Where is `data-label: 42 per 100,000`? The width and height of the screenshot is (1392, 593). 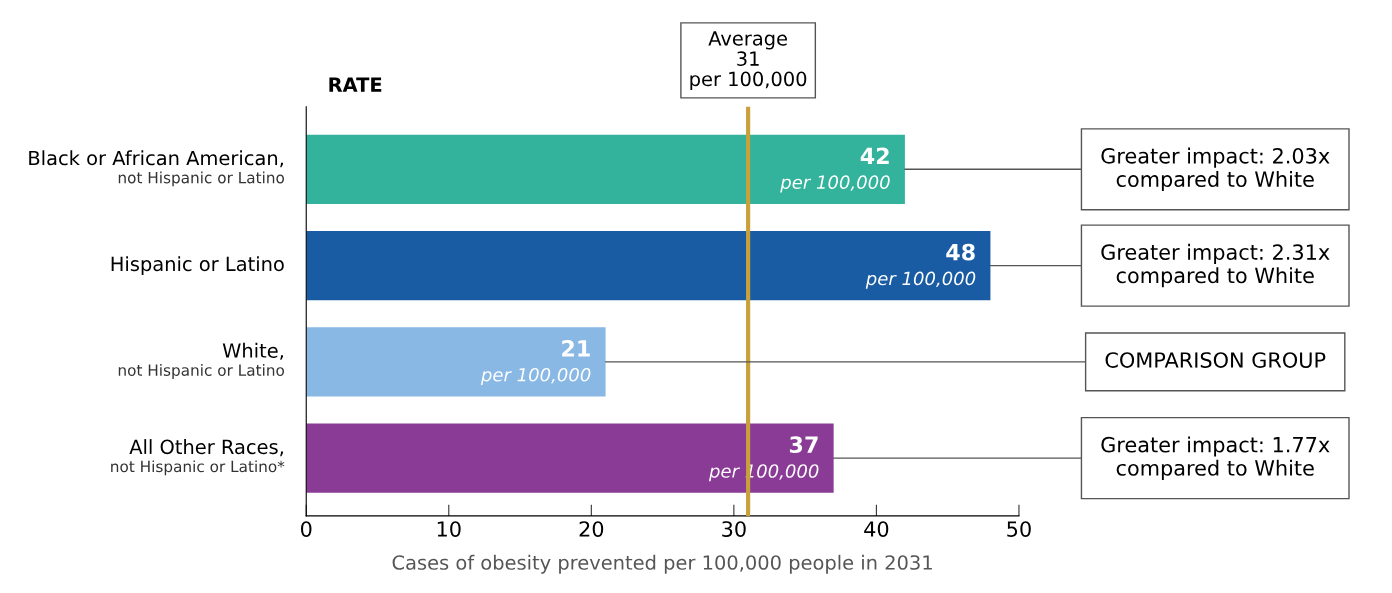 data-label: 42 per 100,000 is located at coordinates (835, 170).